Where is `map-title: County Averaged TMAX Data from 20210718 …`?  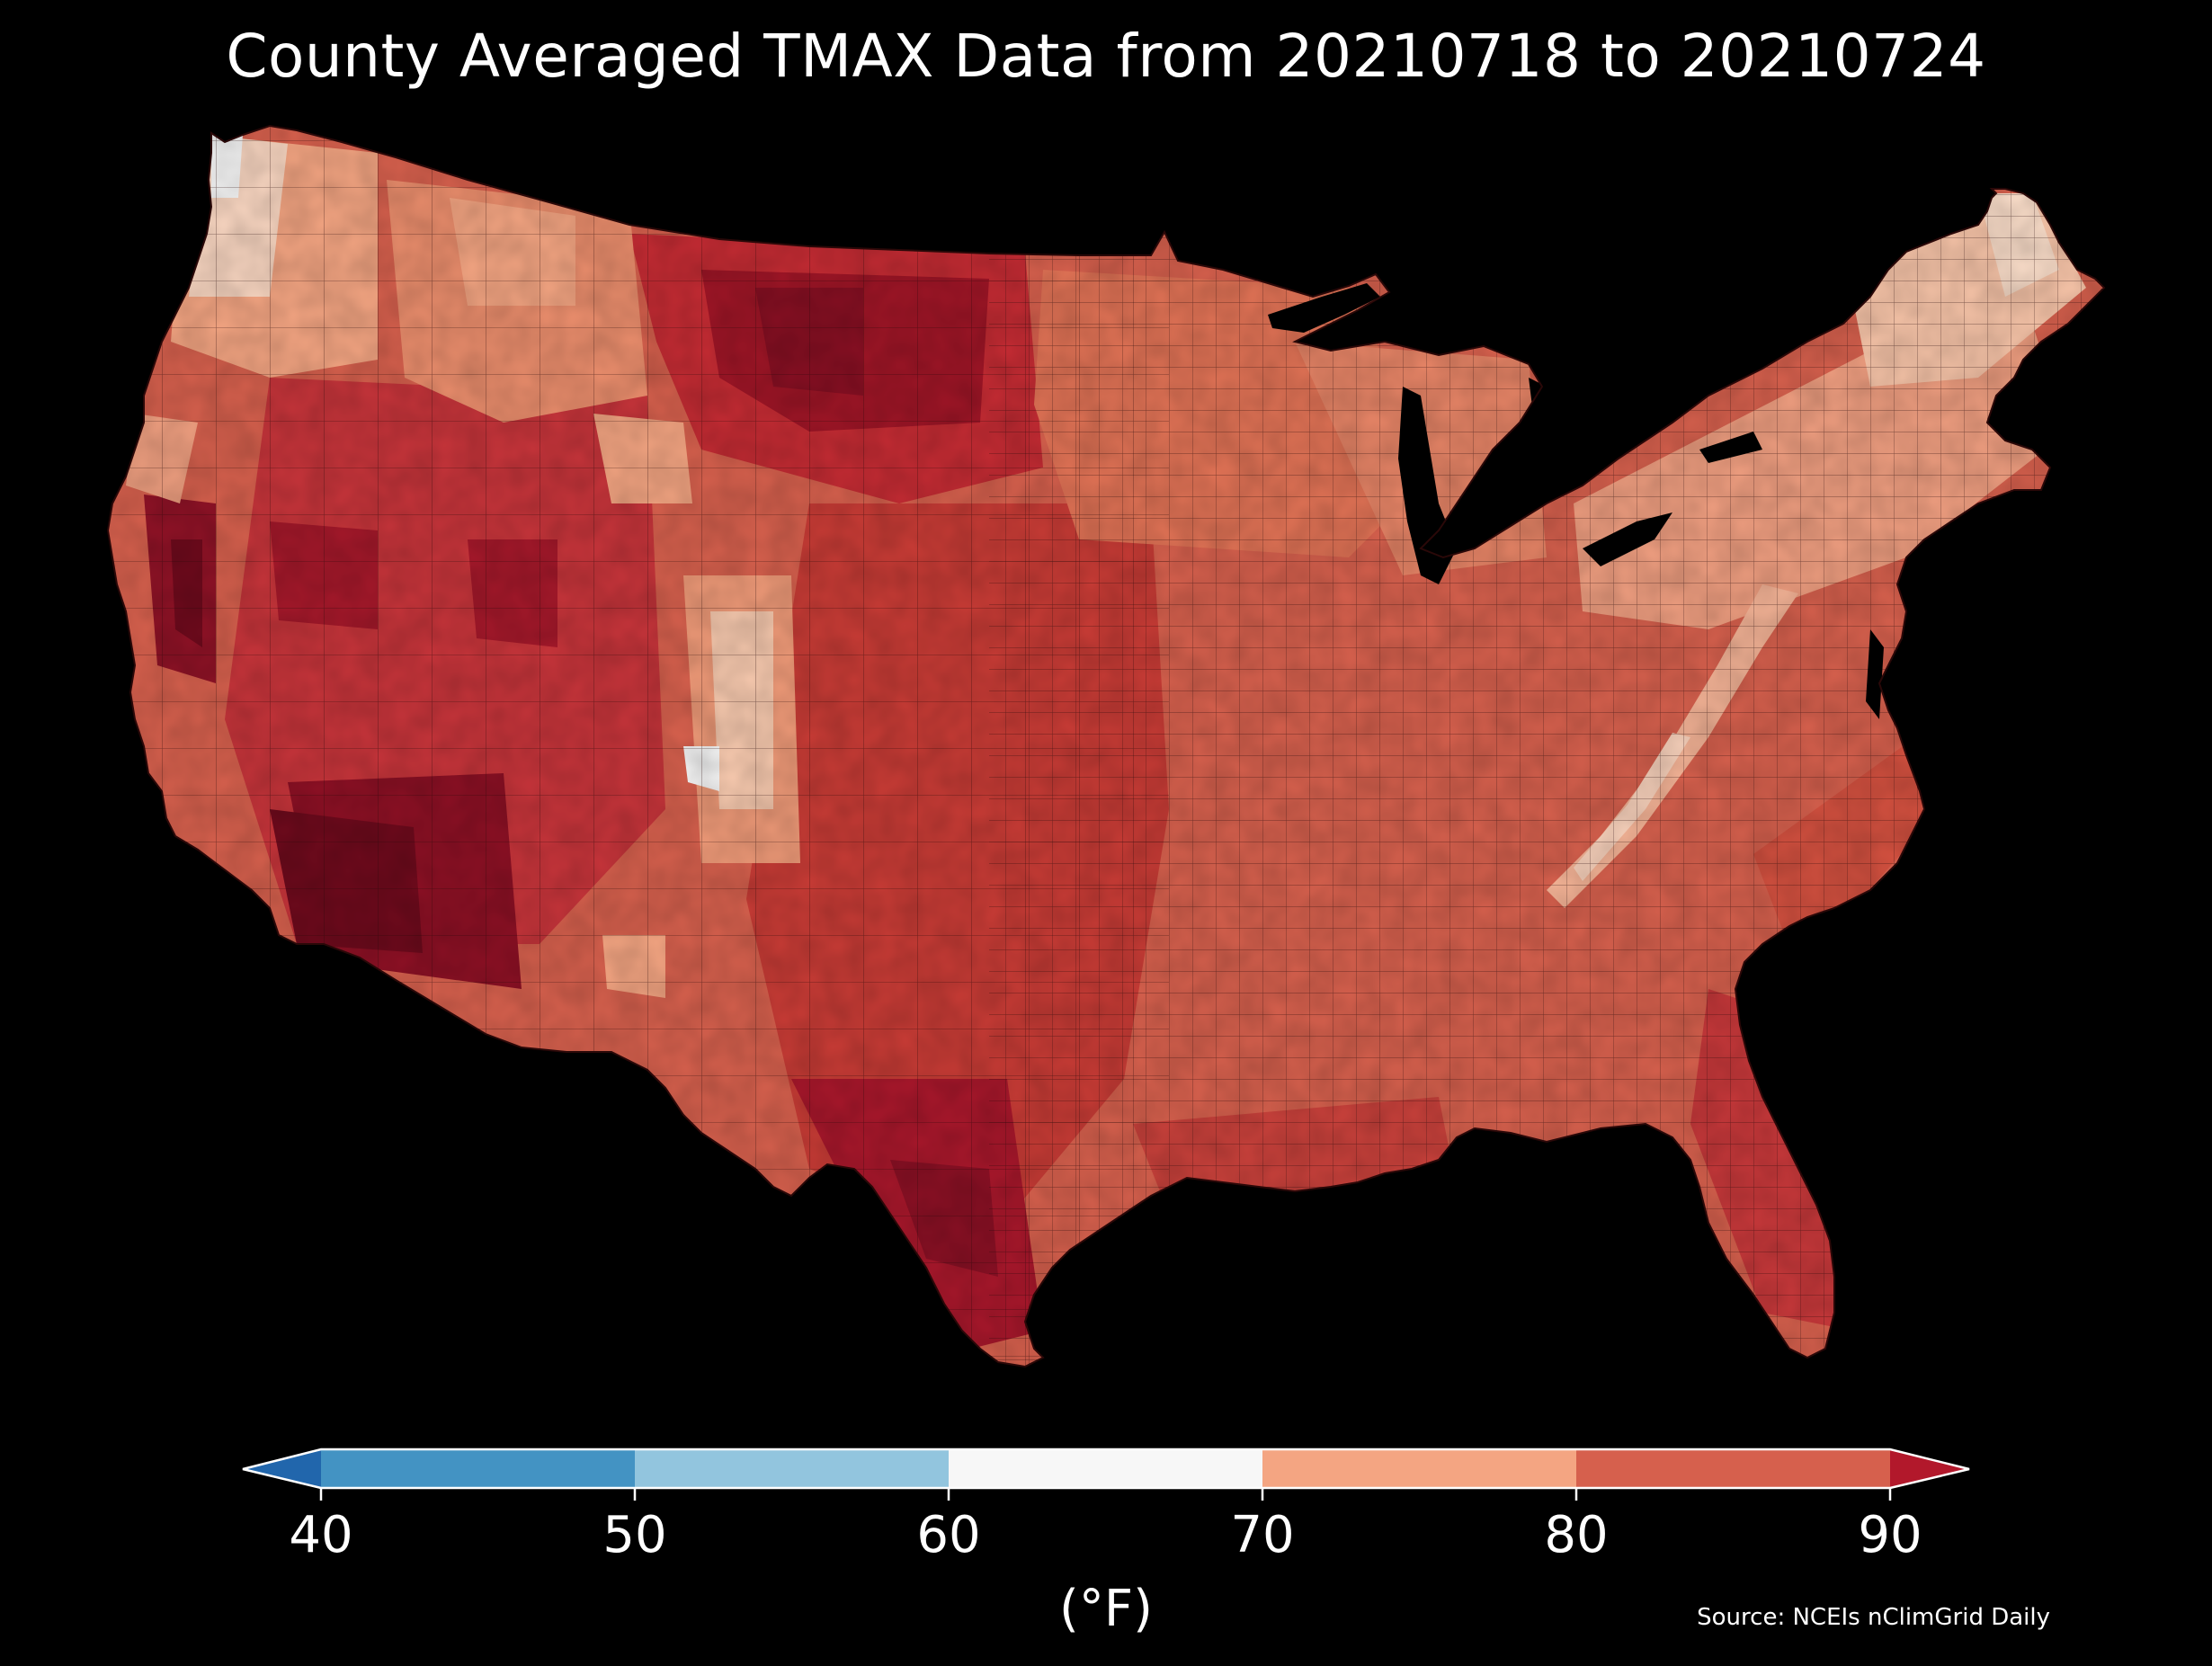 map-title: County Averaged TMAX Data from 20210718 … is located at coordinates (1106, 56).